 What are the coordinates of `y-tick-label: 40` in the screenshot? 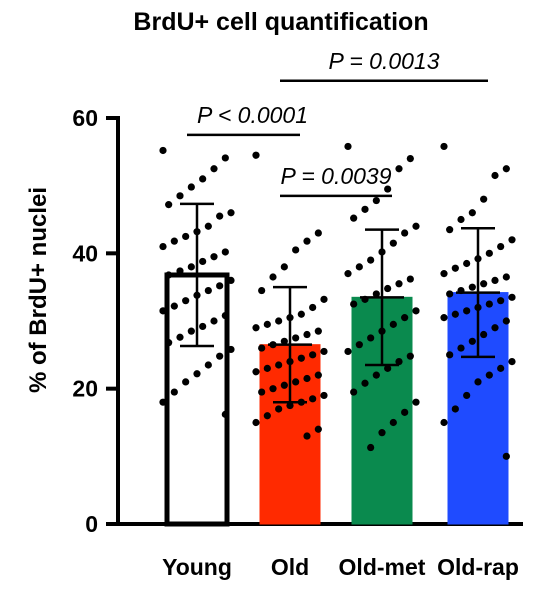 It's located at (85, 253).